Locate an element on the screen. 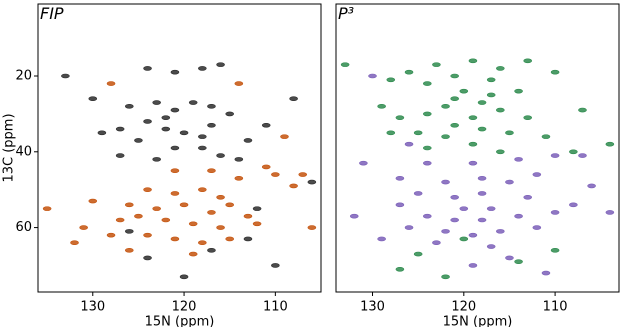  y-tick-label: 40 is located at coordinates (23, 151).